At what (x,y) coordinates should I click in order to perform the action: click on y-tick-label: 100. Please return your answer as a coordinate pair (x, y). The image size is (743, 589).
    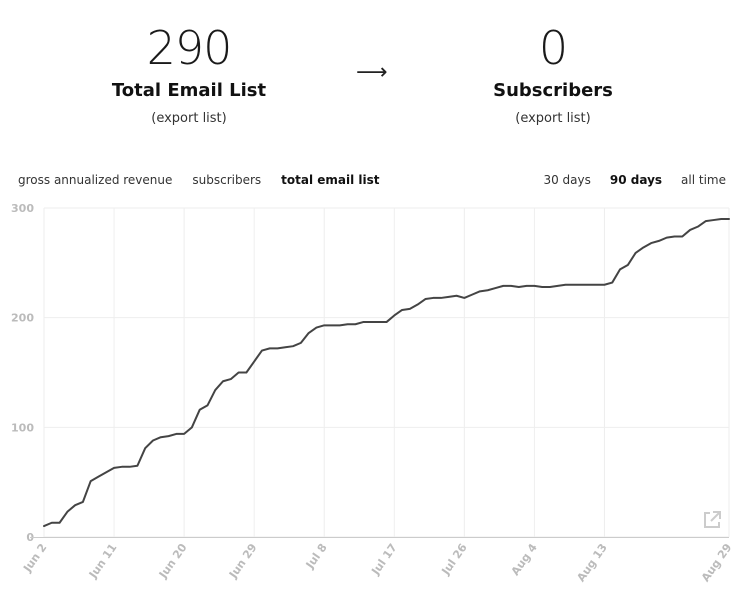
    Looking at the image, I should click on (22, 427).